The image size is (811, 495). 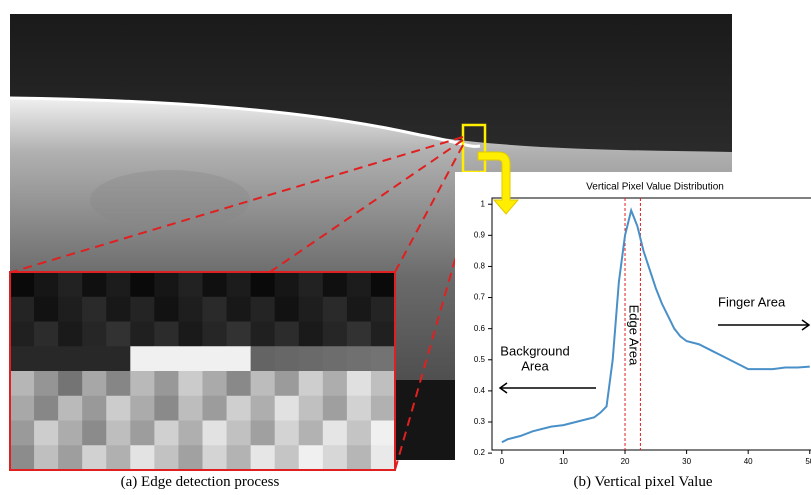 What do you see at coordinates (686, 461) in the screenshot?
I see `x-tick-label: 30` at bounding box center [686, 461].